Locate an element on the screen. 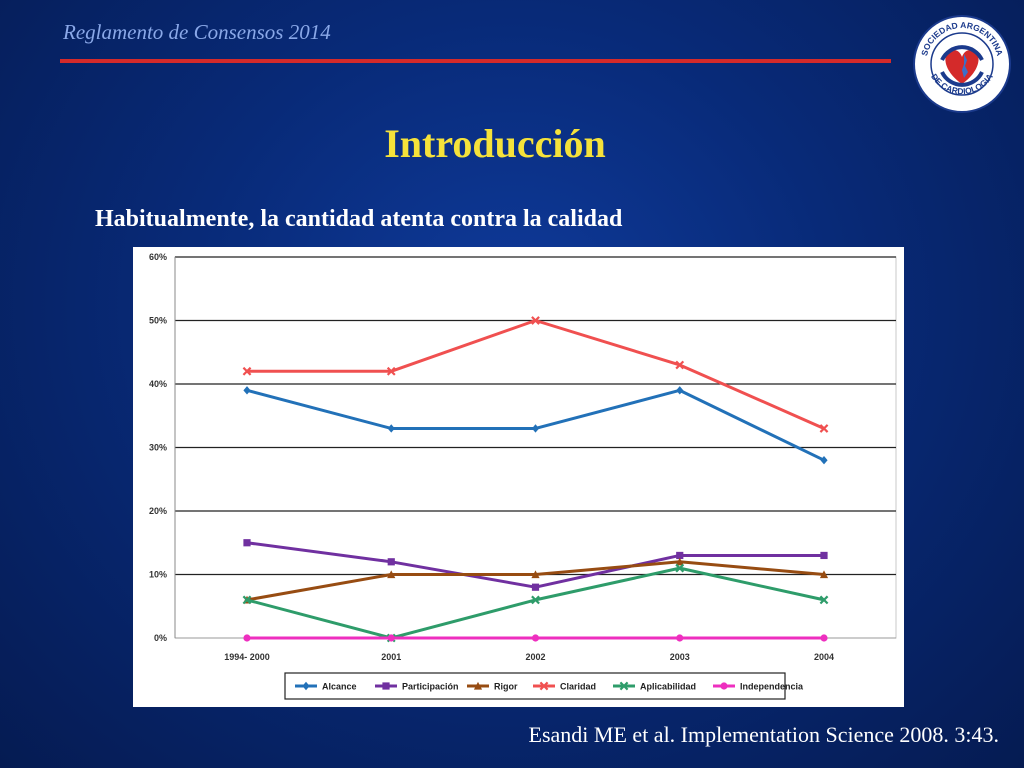  x-tick-label: 2001 is located at coordinates (391, 657).